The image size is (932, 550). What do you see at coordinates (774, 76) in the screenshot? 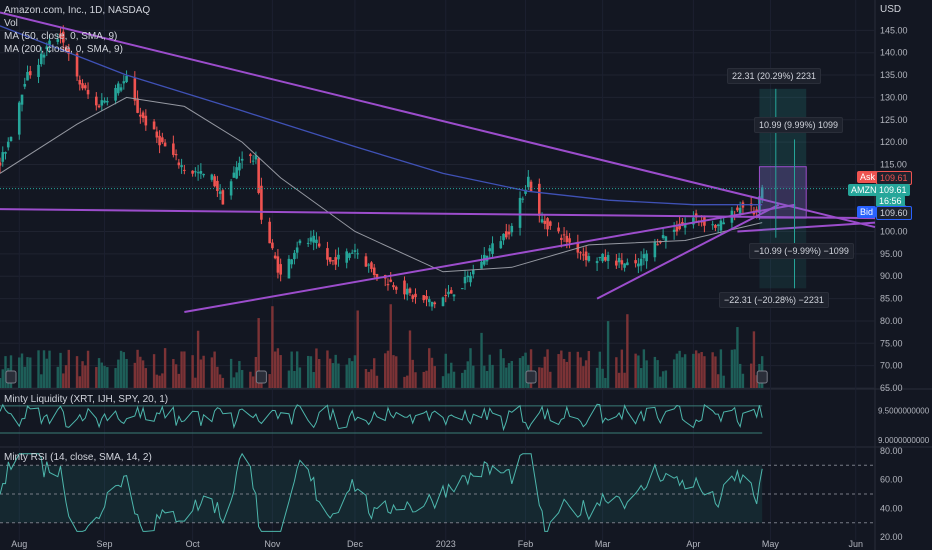
I see `measure-up-large: 22.31 (20.29%) 2231` at bounding box center [774, 76].